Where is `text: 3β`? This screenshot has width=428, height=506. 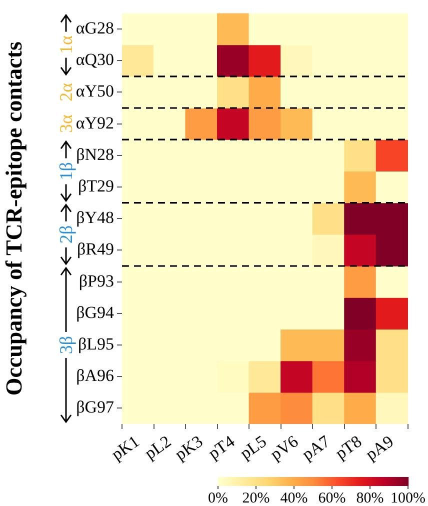
text: 3β is located at coordinates (66, 345).